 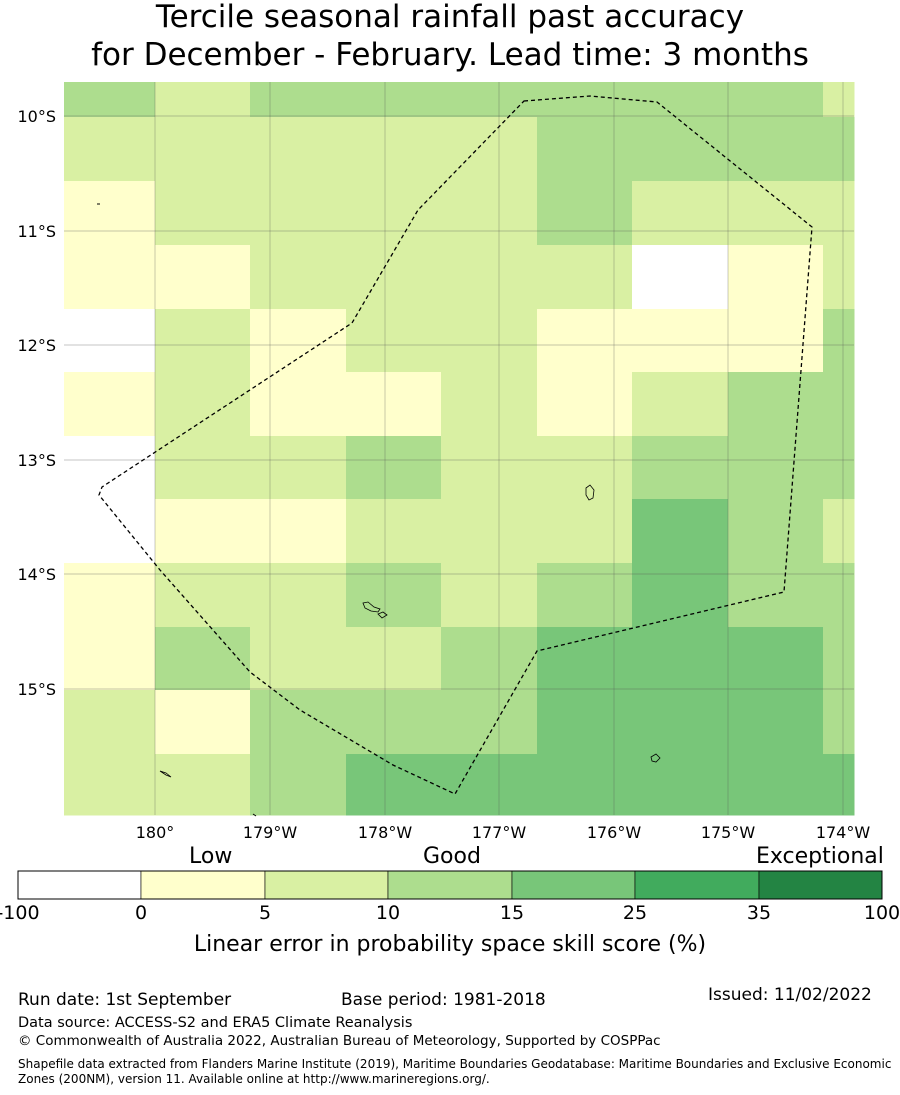 What do you see at coordinates (450, 885) in the screenshot?
I see `colorbar` at bounding box center [450, 885].